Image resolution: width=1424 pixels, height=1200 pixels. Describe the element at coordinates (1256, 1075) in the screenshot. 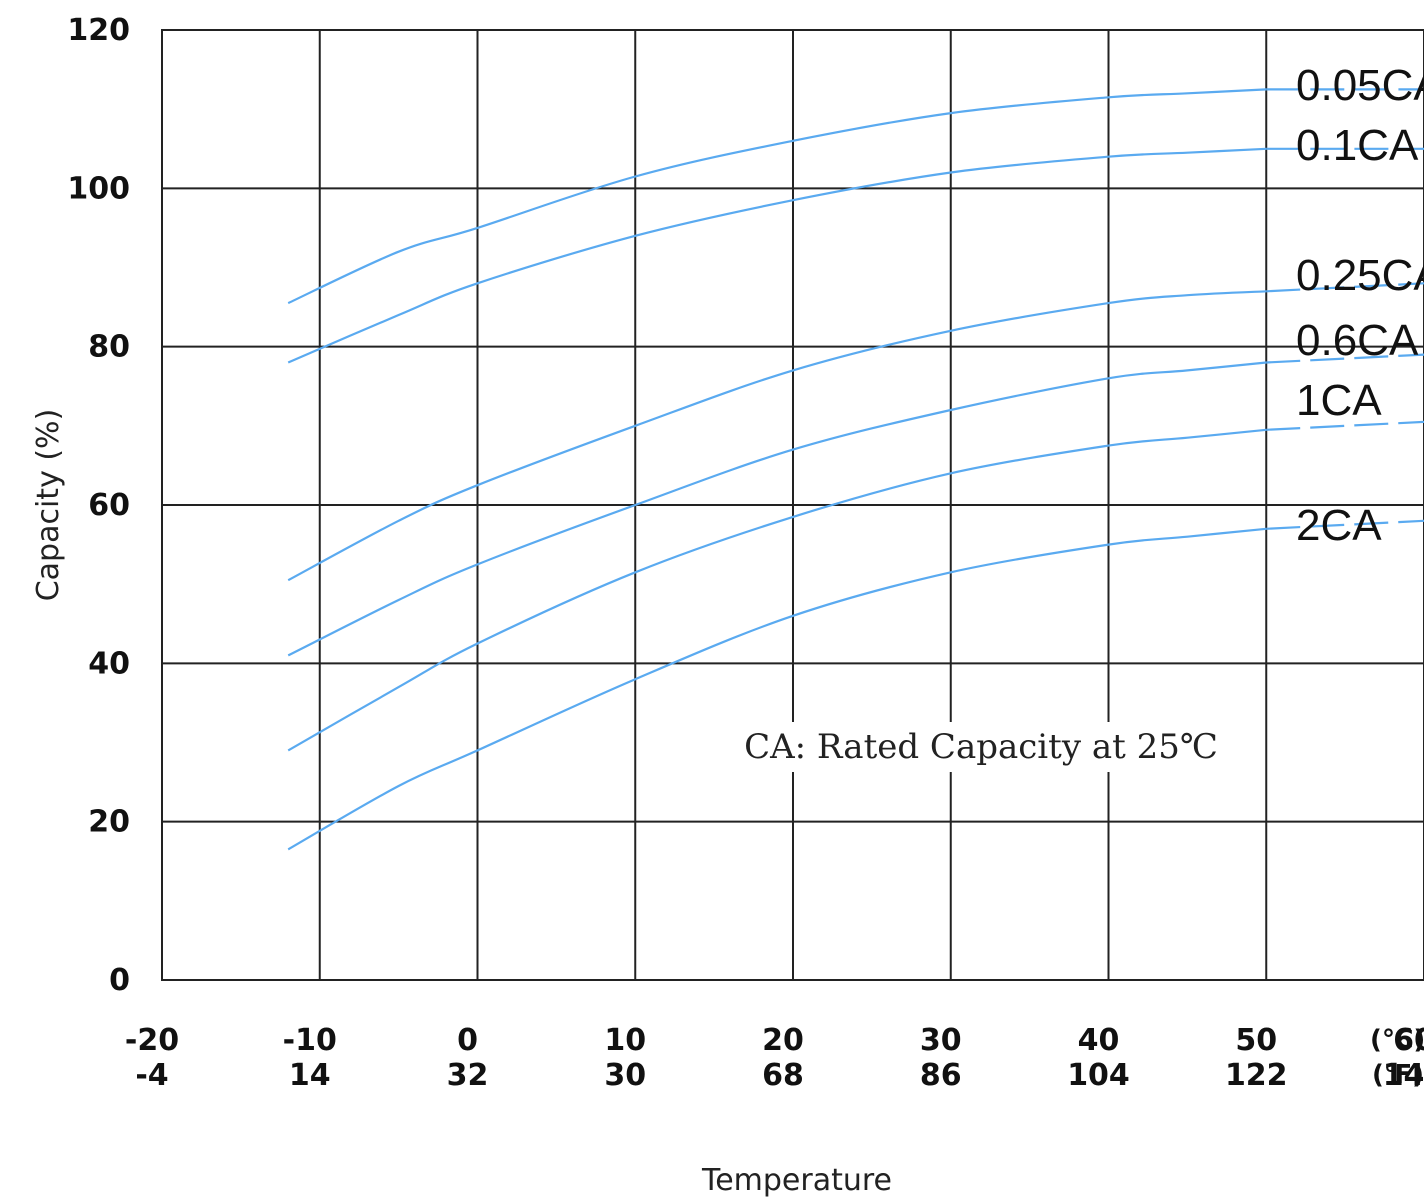

I see `x-tick-label-fahrenheit: 122` at that location.